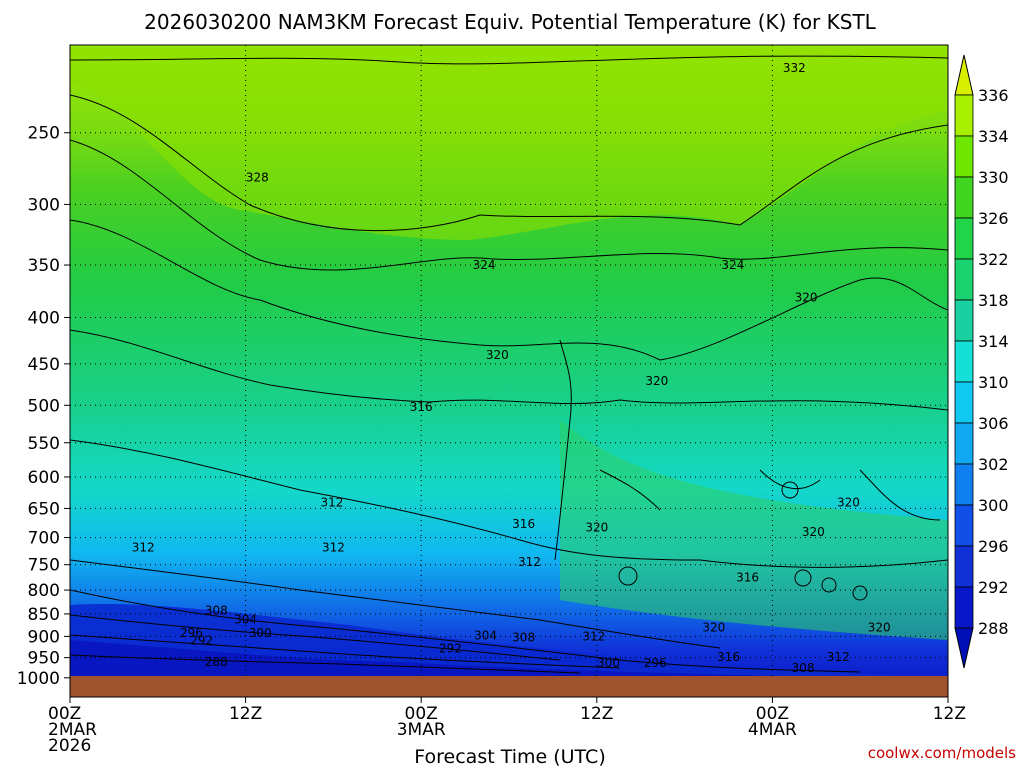 The image size is (1024, 768). I want to click on y-tick-label: 750, so click(44, 566).